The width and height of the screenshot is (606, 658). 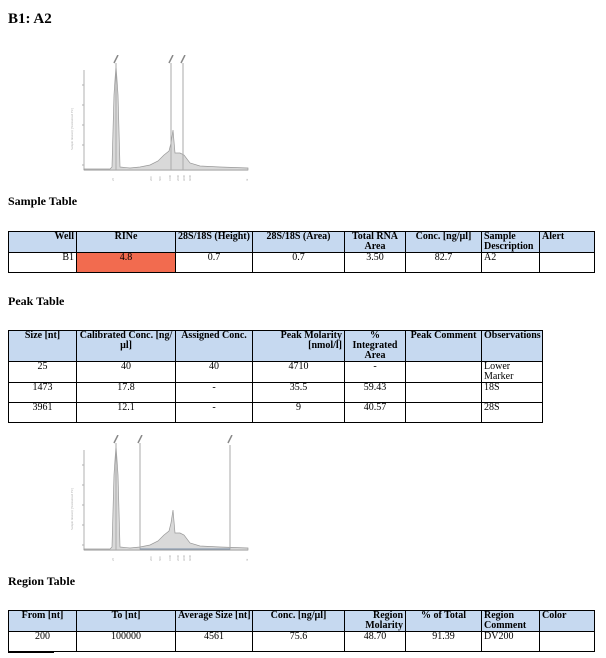 I want to click on table-row: 200 100000 4561 75.6 48.70 91.39 DV200, so click(x=301, y=641).